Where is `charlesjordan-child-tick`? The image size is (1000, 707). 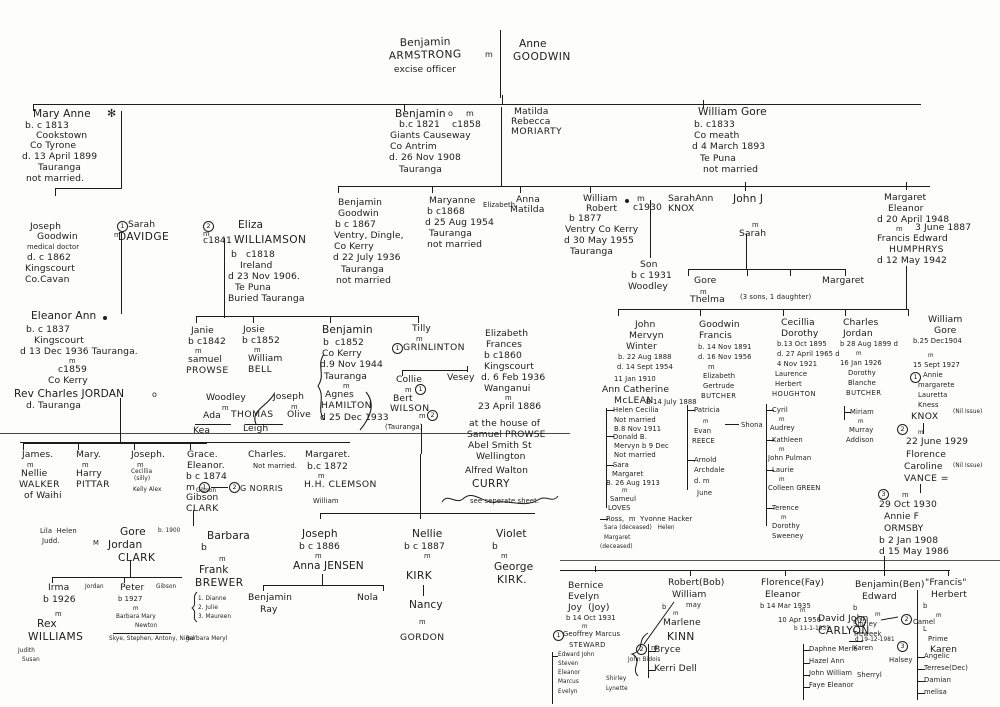
charlesjordan-child-tick is located at coordinates (847, 412).